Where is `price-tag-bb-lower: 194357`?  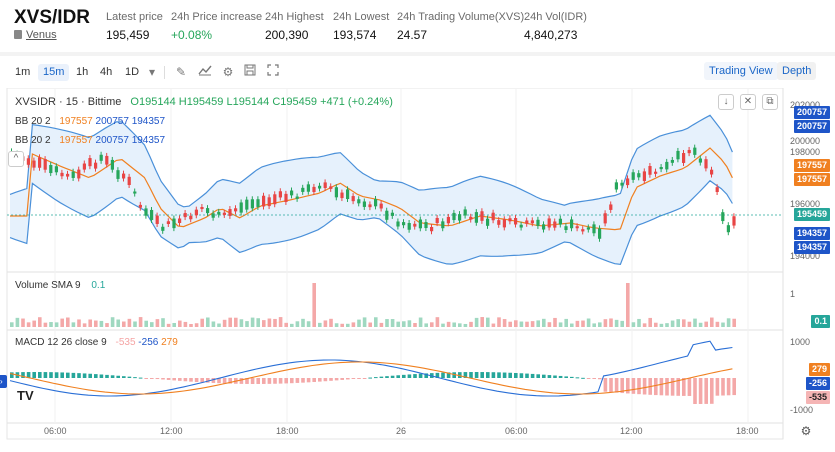
price-tag-bb-lower: 194357 is located at coordinates (811, 247).